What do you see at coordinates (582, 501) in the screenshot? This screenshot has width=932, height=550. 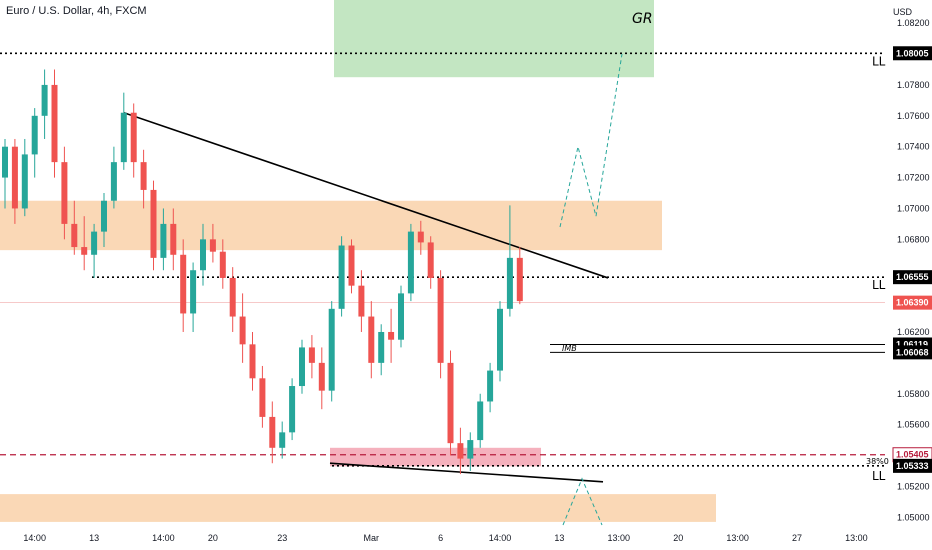 I see `projected-path-lower` at bounding box center [582, 501].